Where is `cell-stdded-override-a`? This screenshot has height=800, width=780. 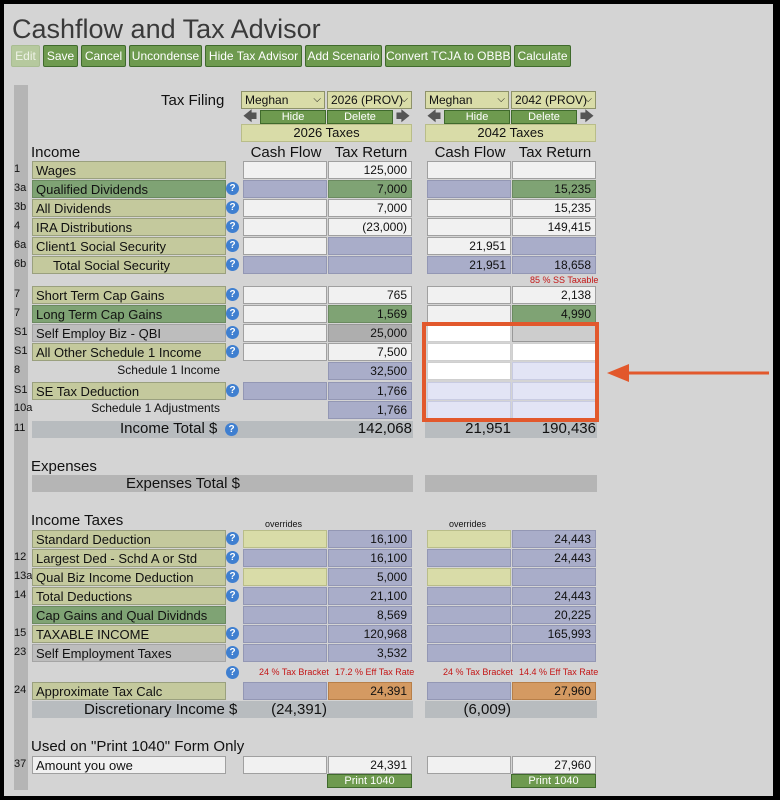 cell-stdded-override-a is located at coordinates (285, 539).